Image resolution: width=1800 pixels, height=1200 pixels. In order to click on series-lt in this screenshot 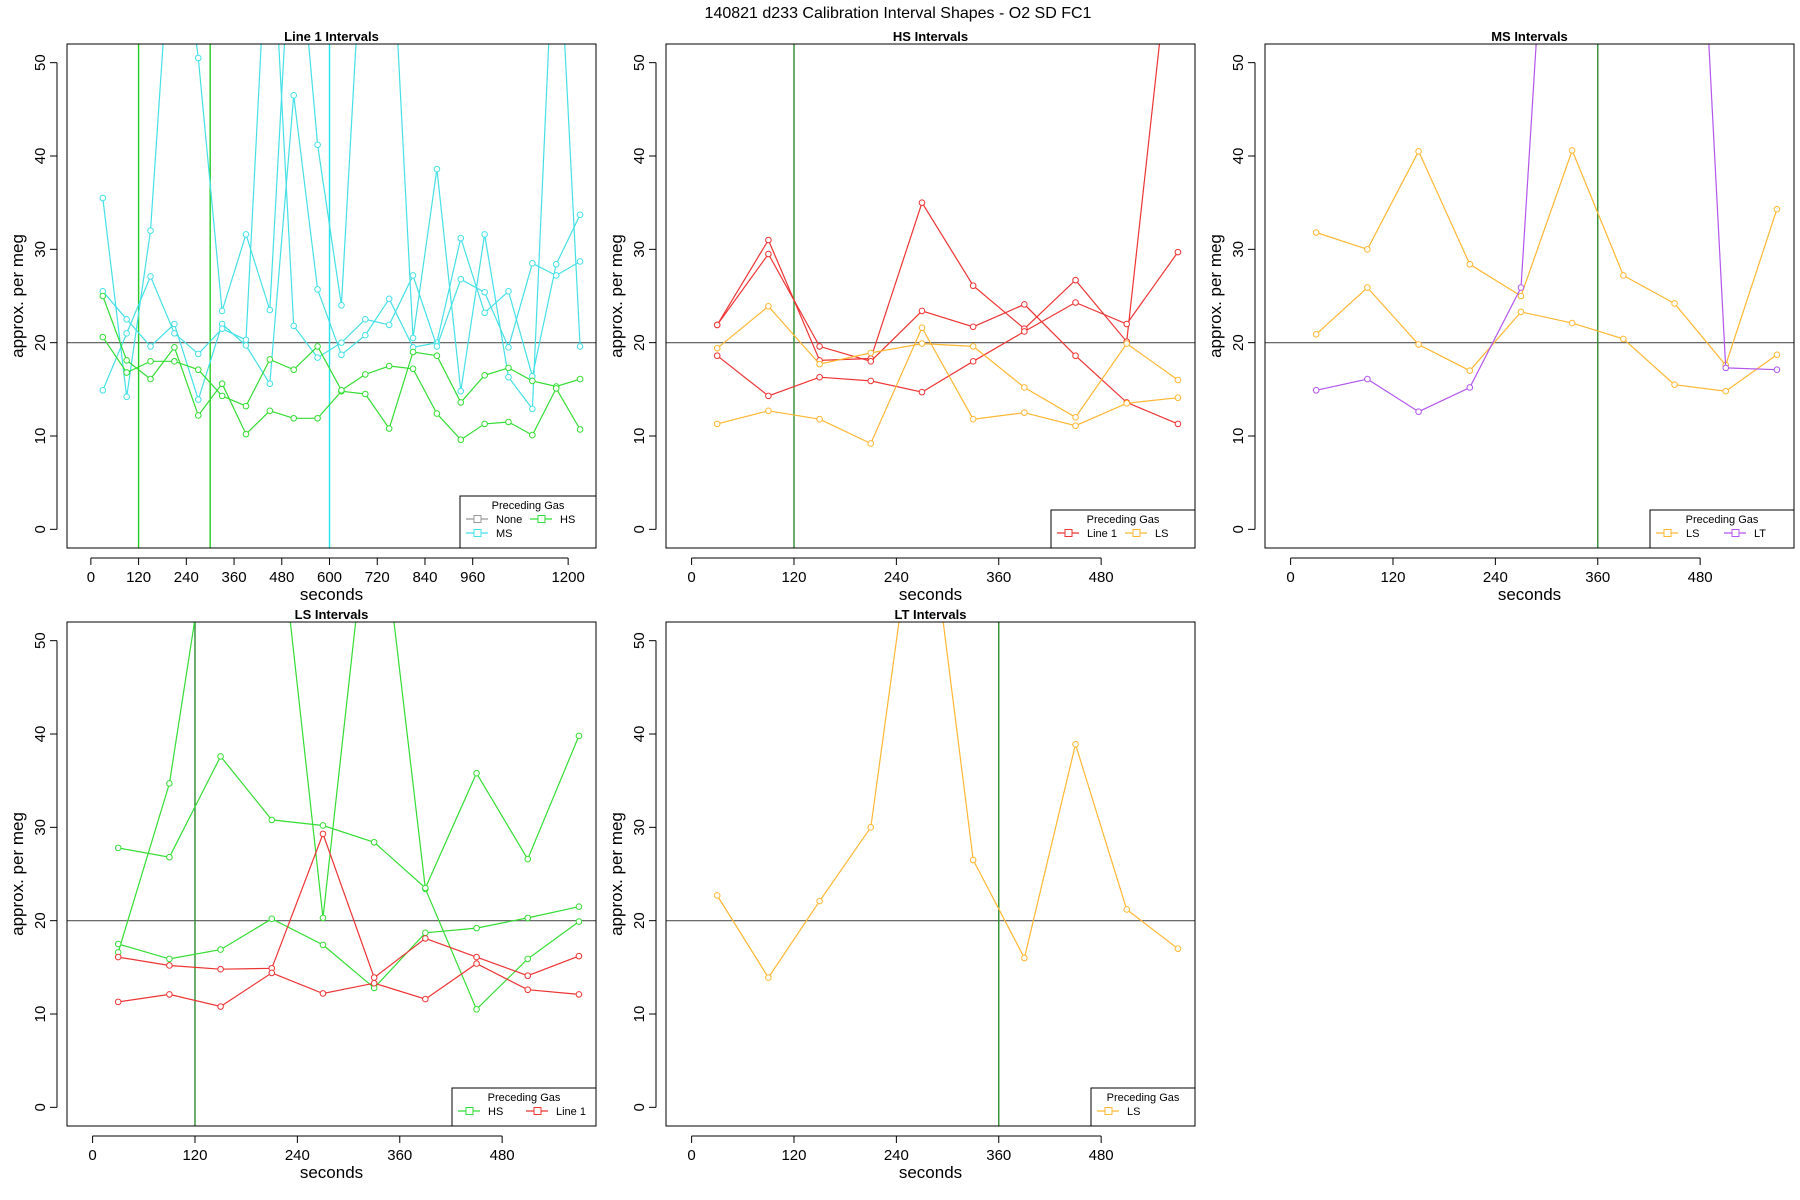, I will do `click(1744, 209)`.